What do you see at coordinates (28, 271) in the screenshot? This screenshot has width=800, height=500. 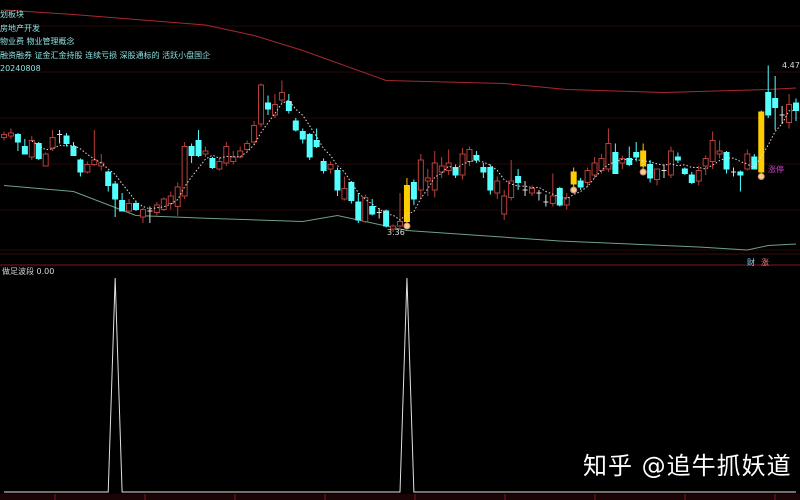 I see `indicator-label: 做足波段 0.00` at bounding box center [28, 271].